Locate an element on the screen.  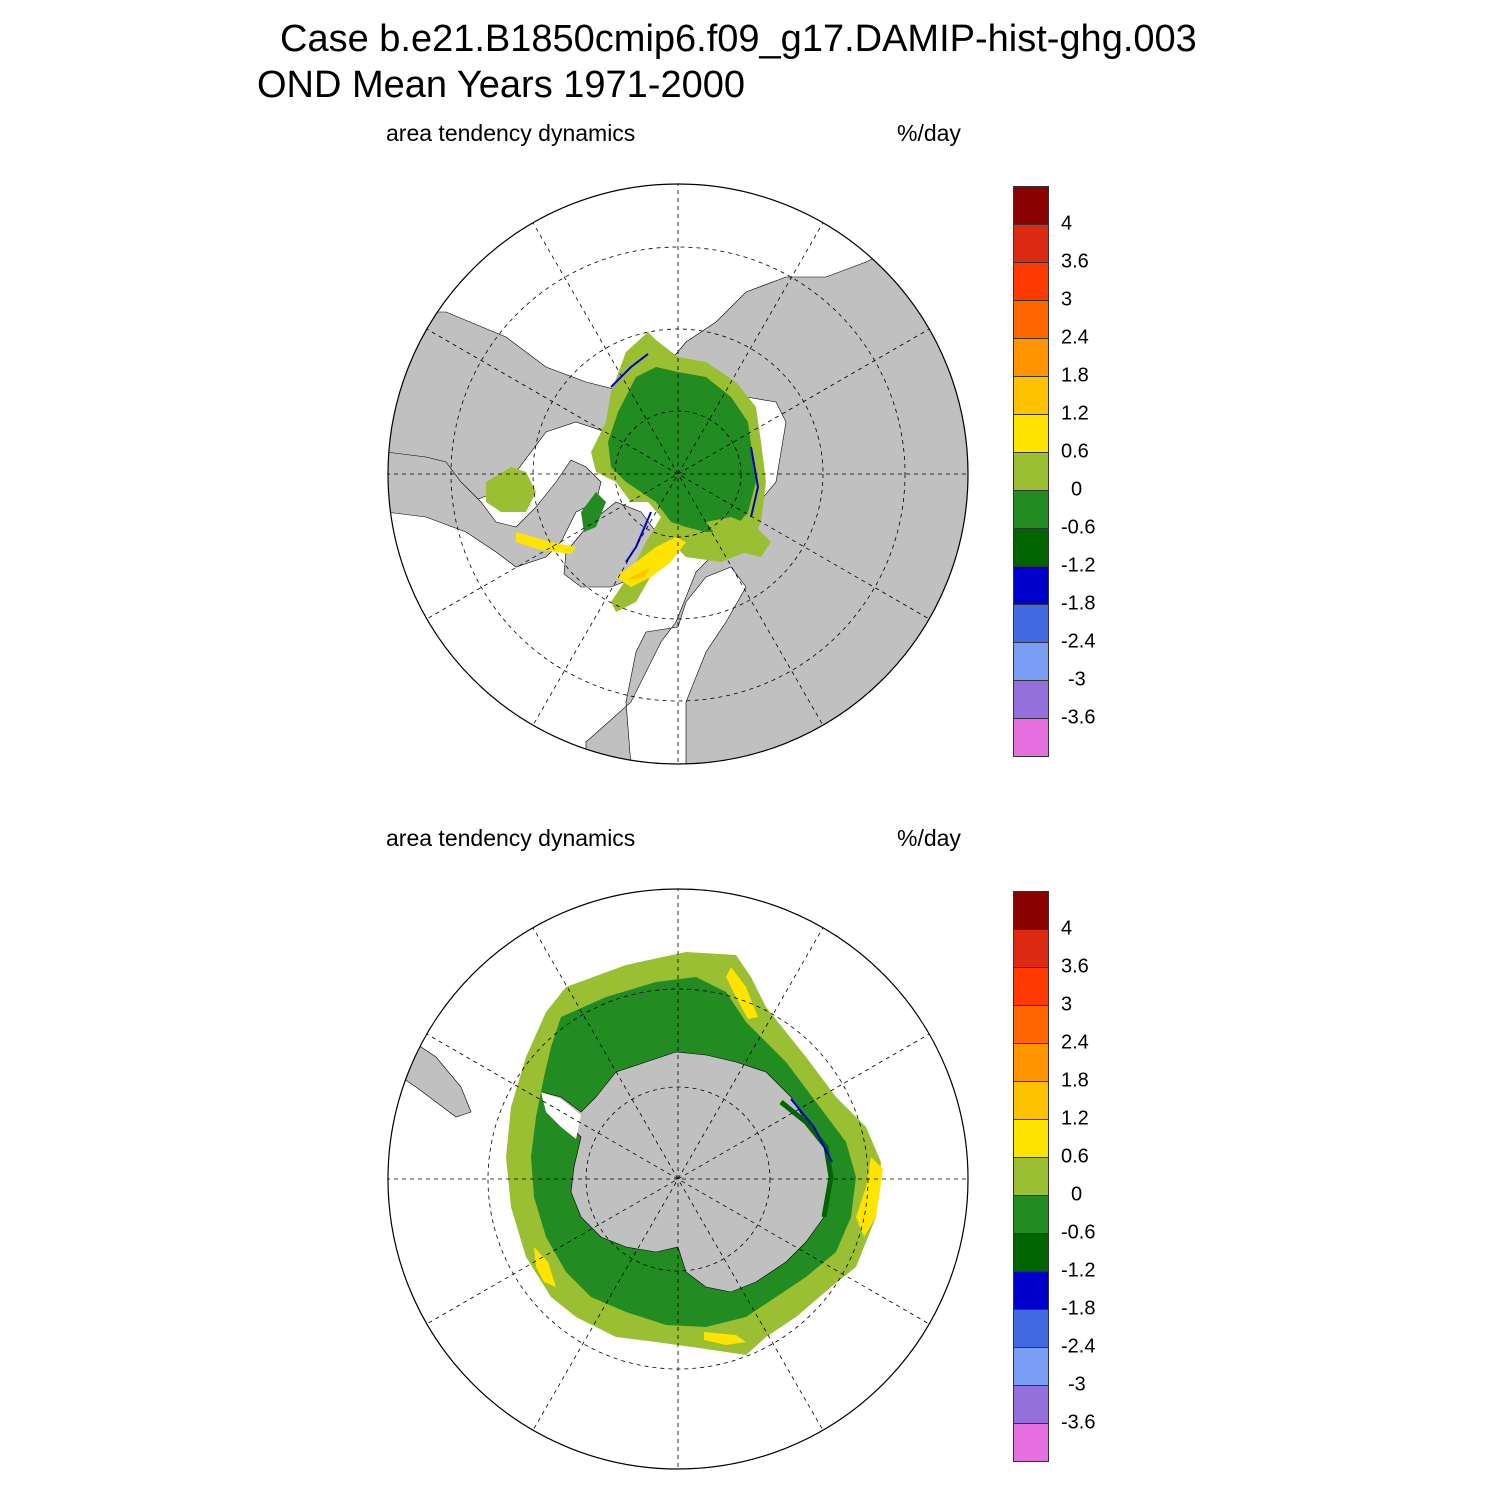
north-graticule is located at coordinates (678, 474).